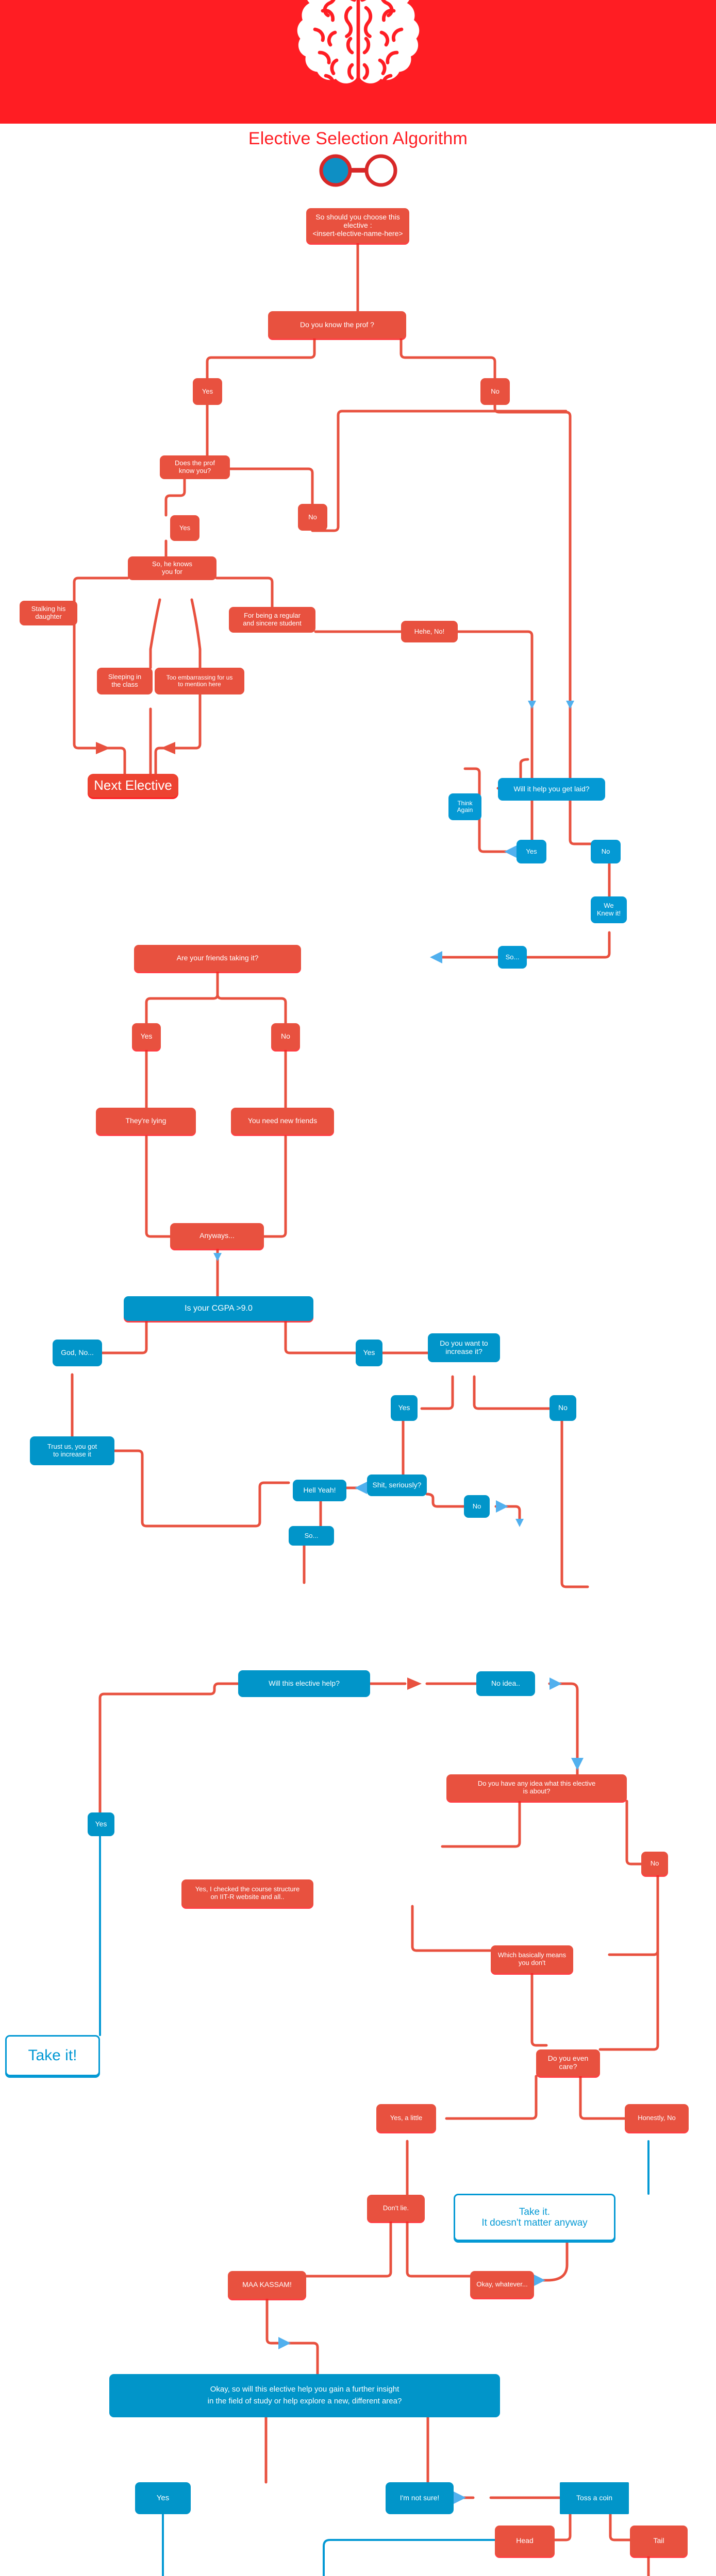  I want to click on node-pk-yes: Yes, so click(184, 528).